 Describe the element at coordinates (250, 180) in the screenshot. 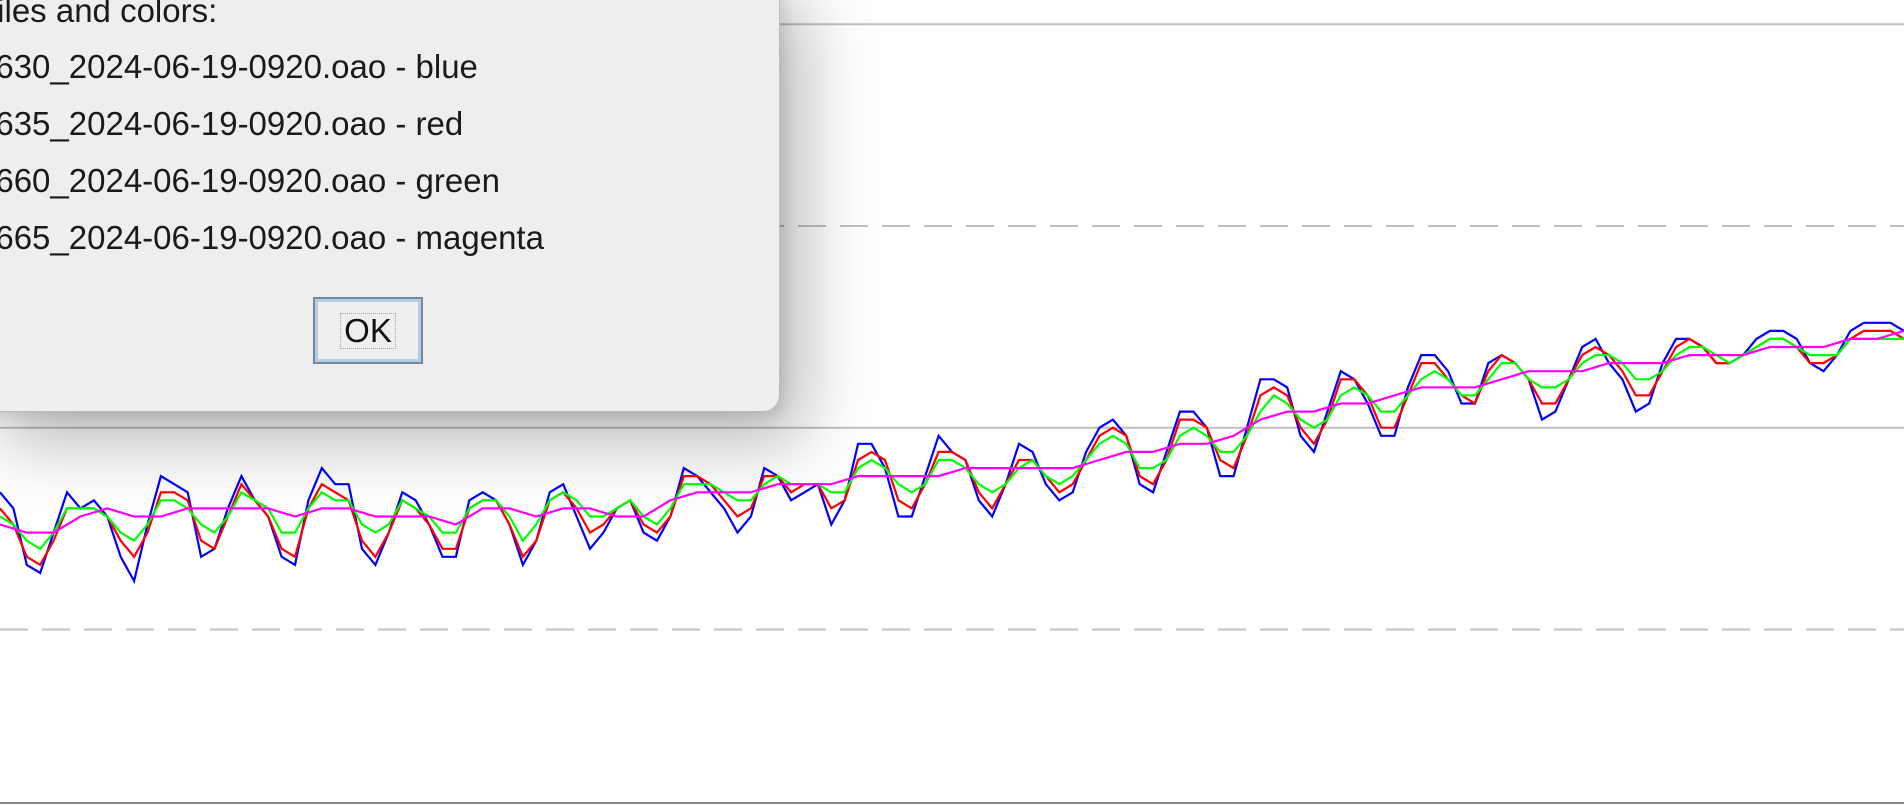

I see `file-color-entry-3: 0660_2024-06-19-0920.oao - green` at that location.